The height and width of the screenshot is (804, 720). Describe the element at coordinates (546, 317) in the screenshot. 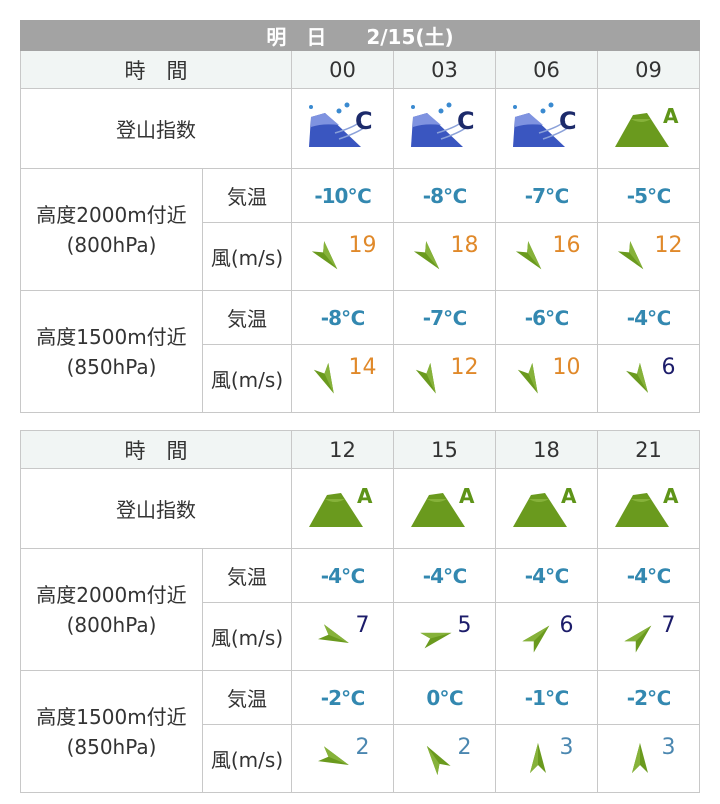

I see `temperature-cell: -6℃` at that location.